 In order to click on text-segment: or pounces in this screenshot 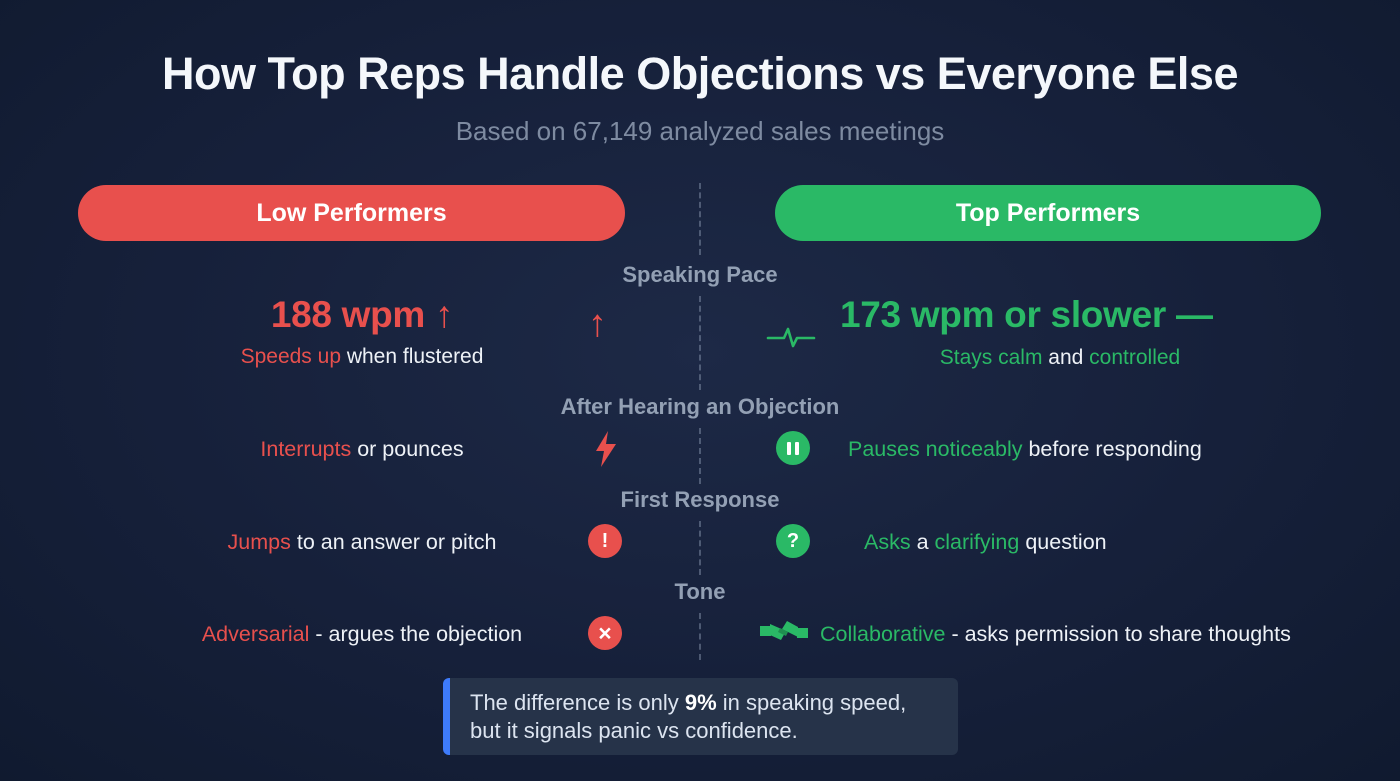, I will do `click(407, 449)`.